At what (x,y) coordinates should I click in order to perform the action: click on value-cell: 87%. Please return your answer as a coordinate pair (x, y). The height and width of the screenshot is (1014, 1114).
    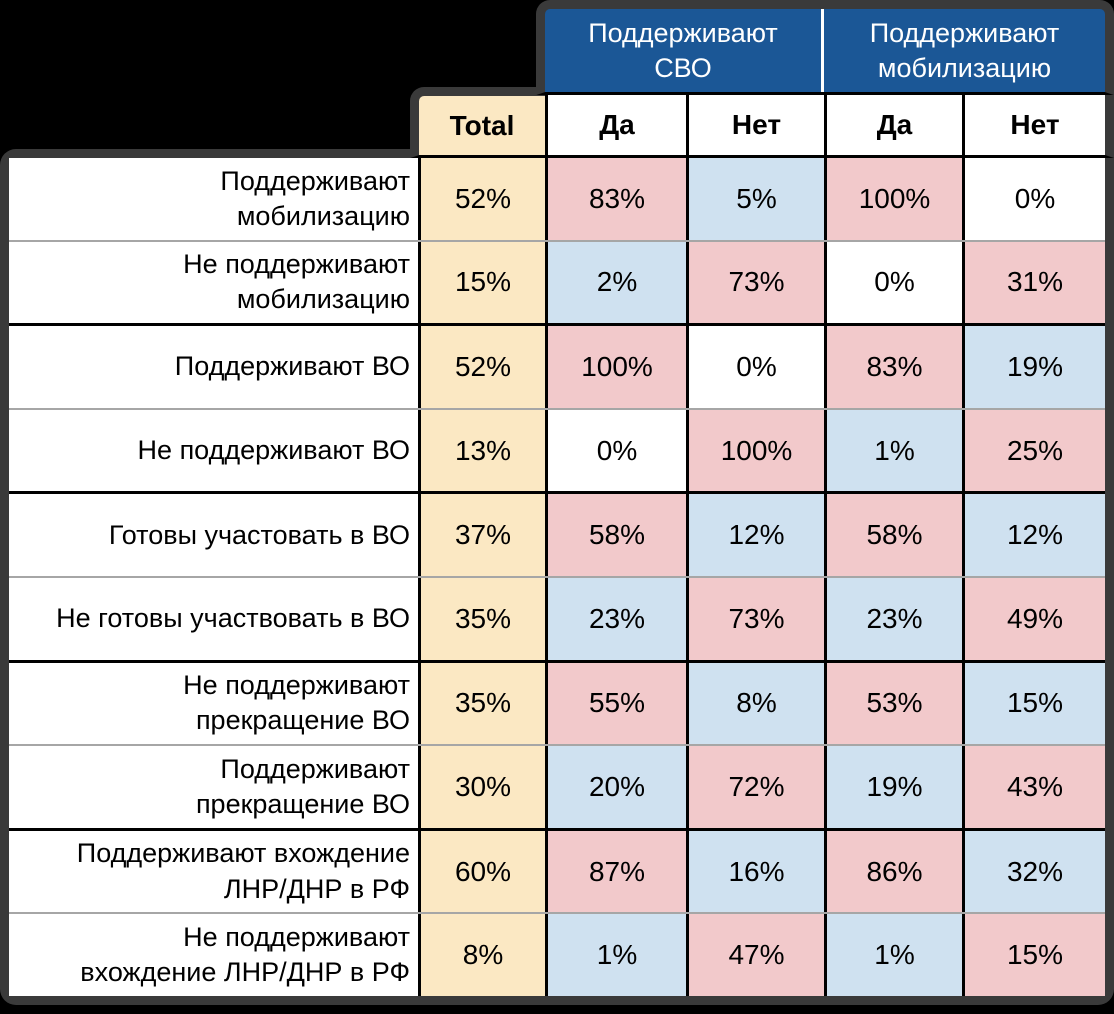
    Looking at the image, I should click on (615, 871).